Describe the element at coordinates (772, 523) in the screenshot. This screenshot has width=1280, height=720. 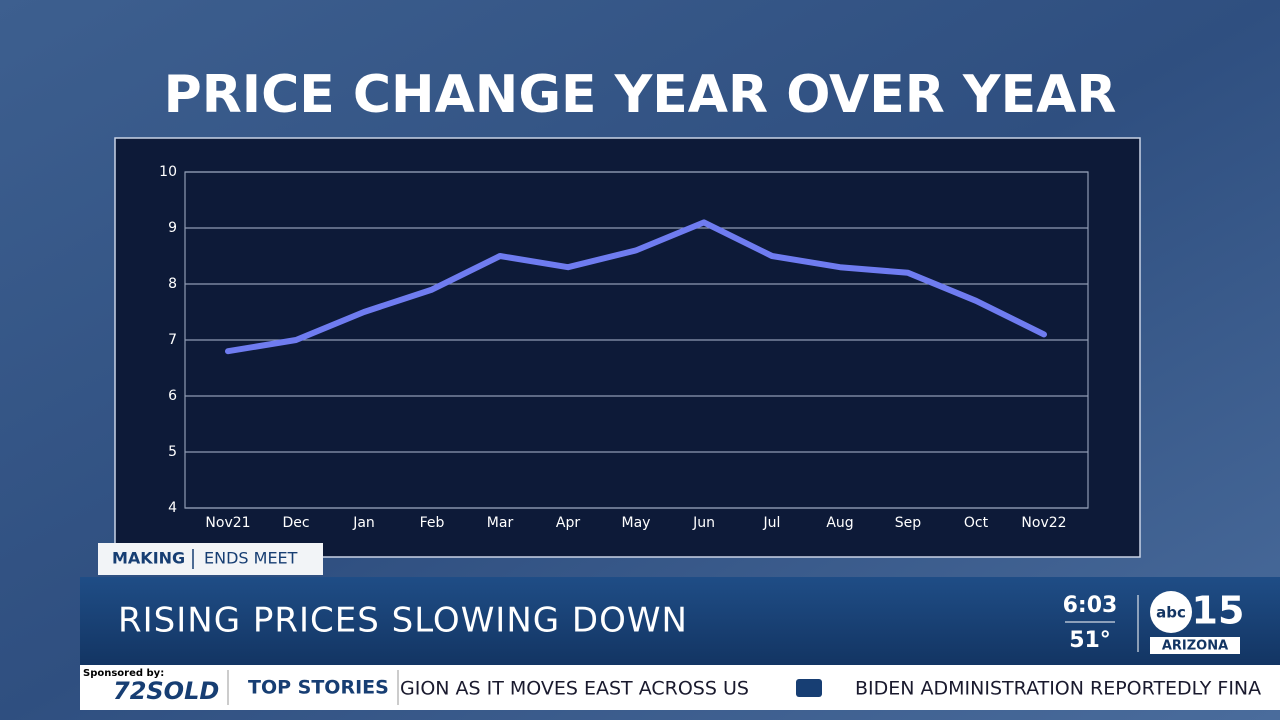
I see `x-tick-label: Jul` at that location.